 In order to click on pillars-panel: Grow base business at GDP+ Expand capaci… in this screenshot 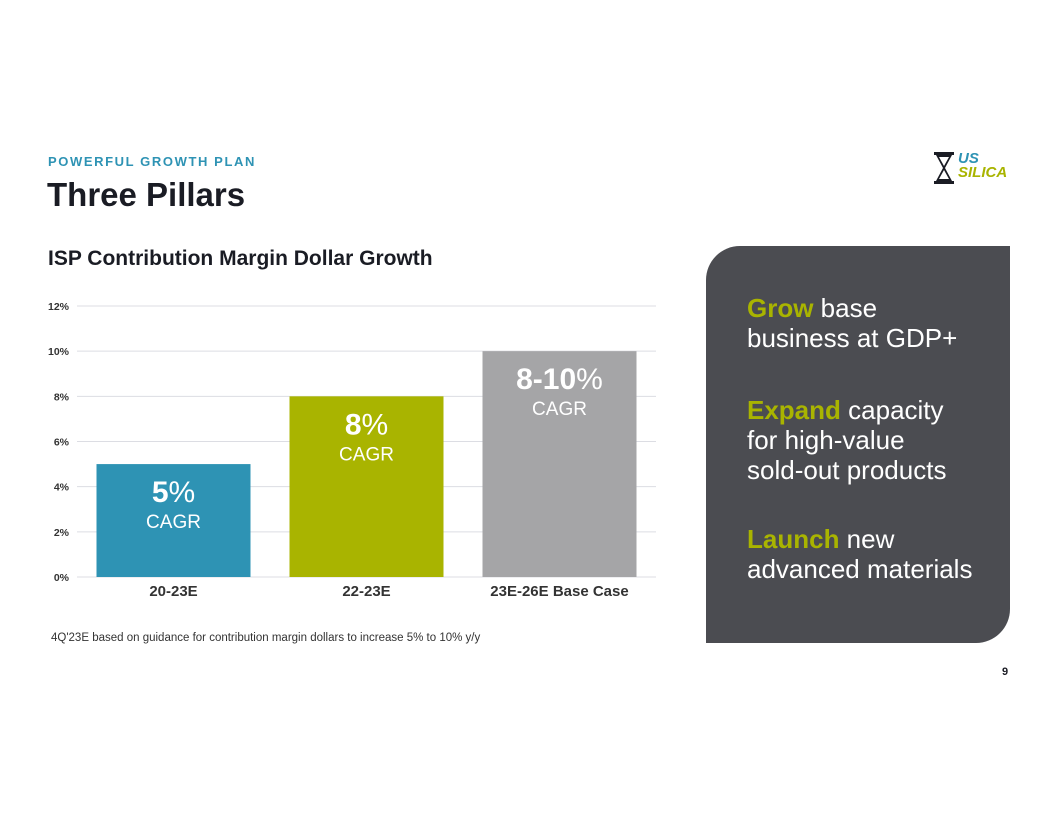, I will do `click(858, 444)`.